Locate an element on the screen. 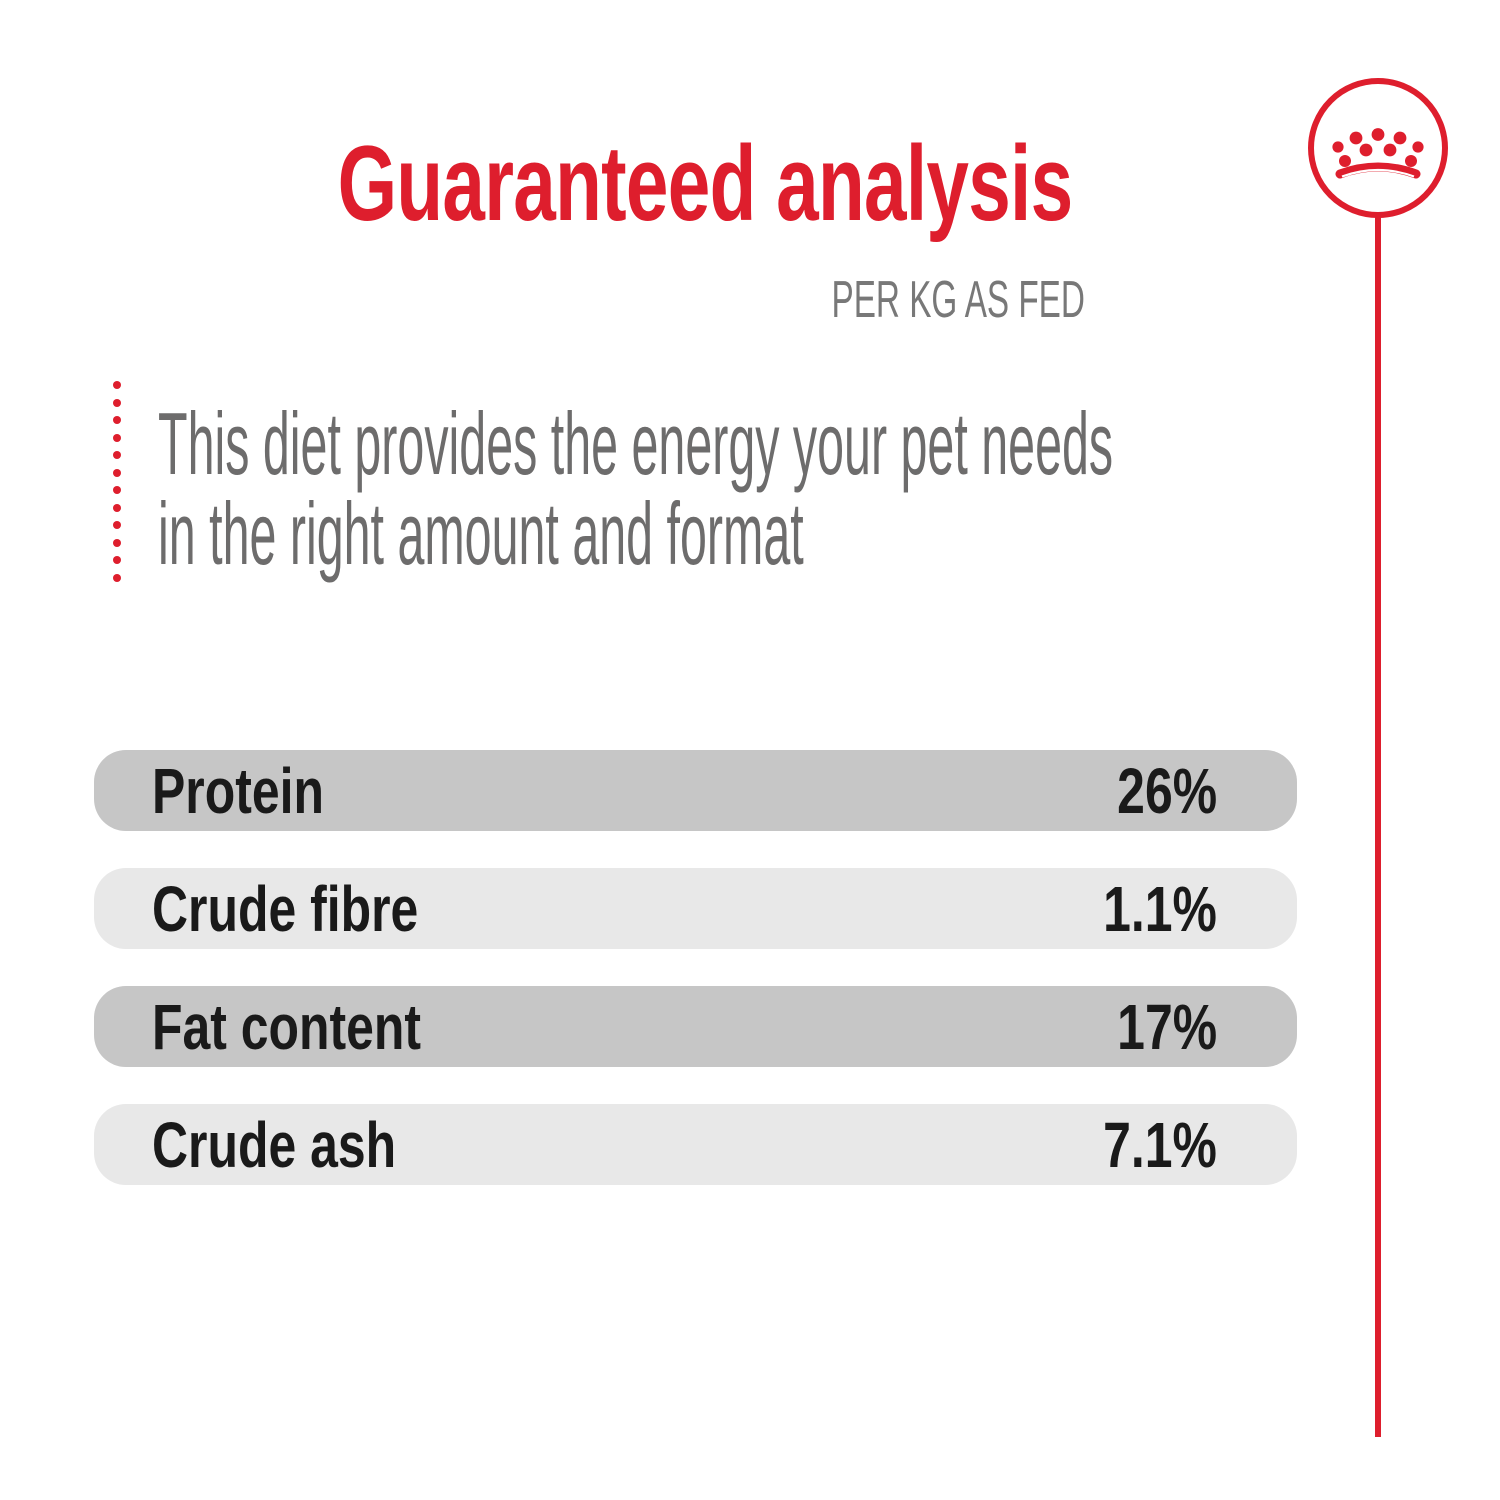 This screenshot has width=1500, height=1500. subtitle: PER KG AS FED is located at coordinates (542, 304).